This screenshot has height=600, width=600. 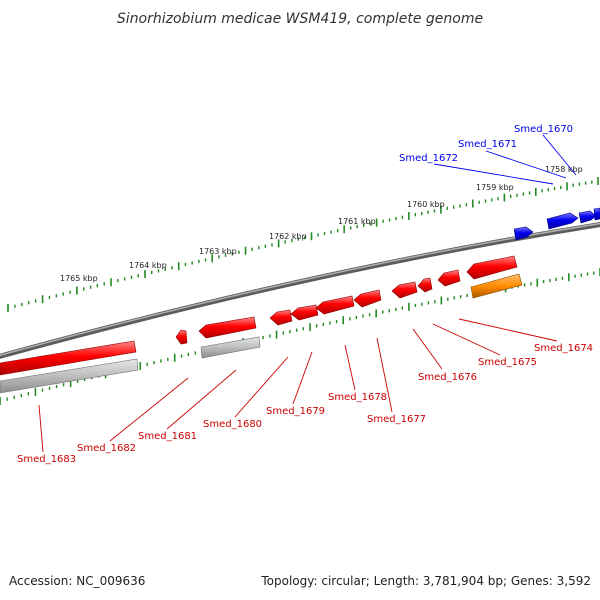 I want to click on gene-label-smed-1671: Smed_1671, so click(x=487, y=144).